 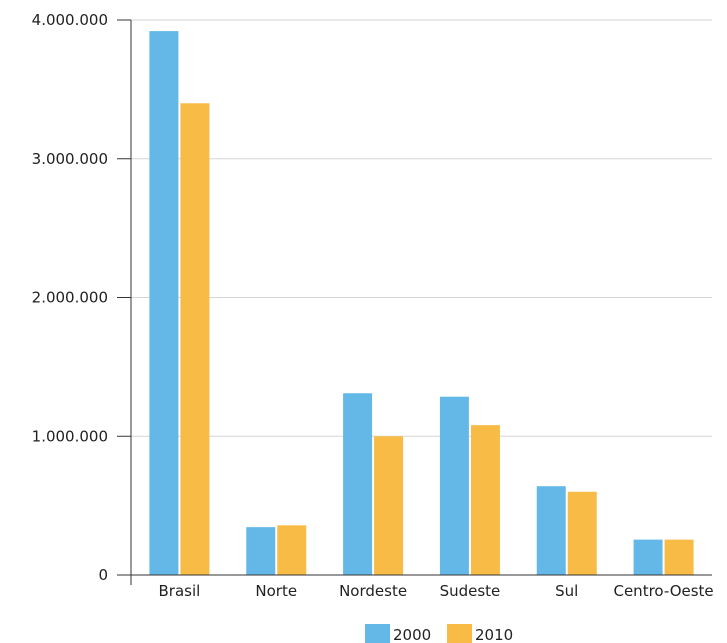 I want to click on x-tick-label: Norte, so click(x=276, y=591).